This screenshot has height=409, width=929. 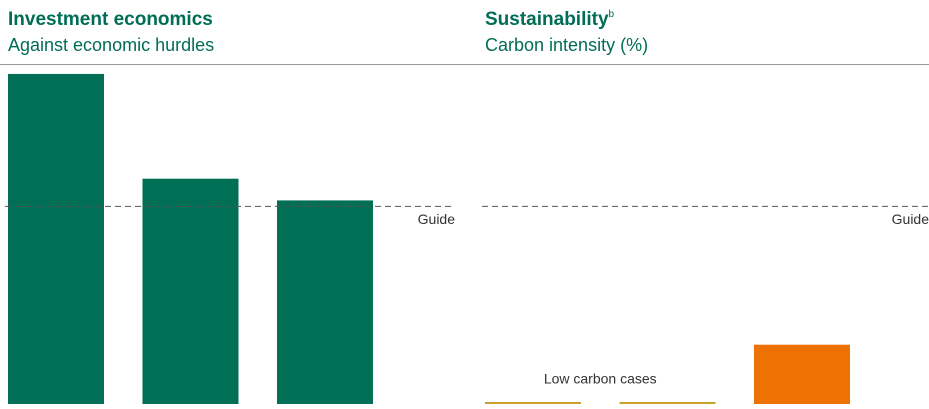 I want to click on title-text: Investment economics, so click(x=110, y=19).